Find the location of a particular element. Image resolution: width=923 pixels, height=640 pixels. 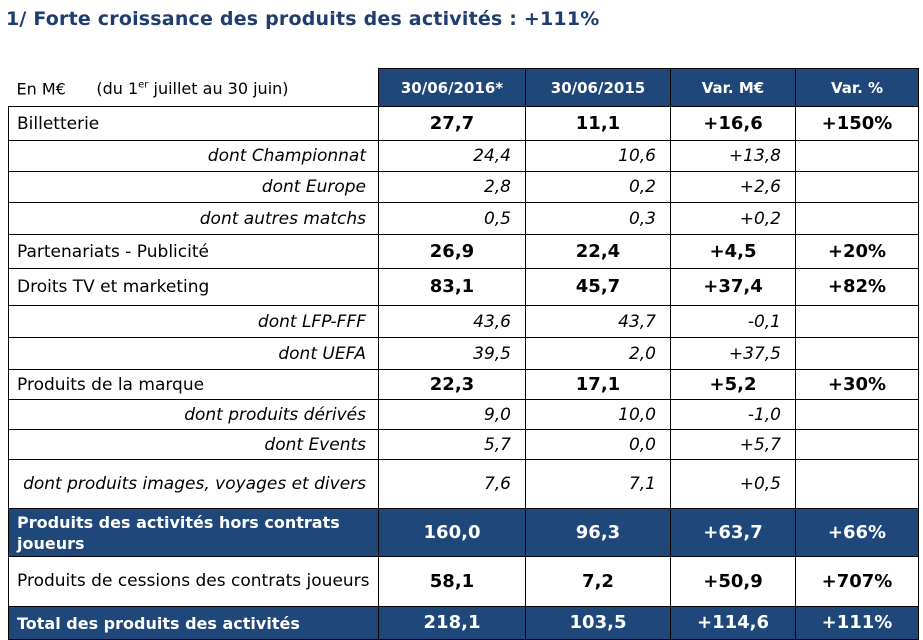

value-2015: 7,1 is located at coordinates (598, 484).